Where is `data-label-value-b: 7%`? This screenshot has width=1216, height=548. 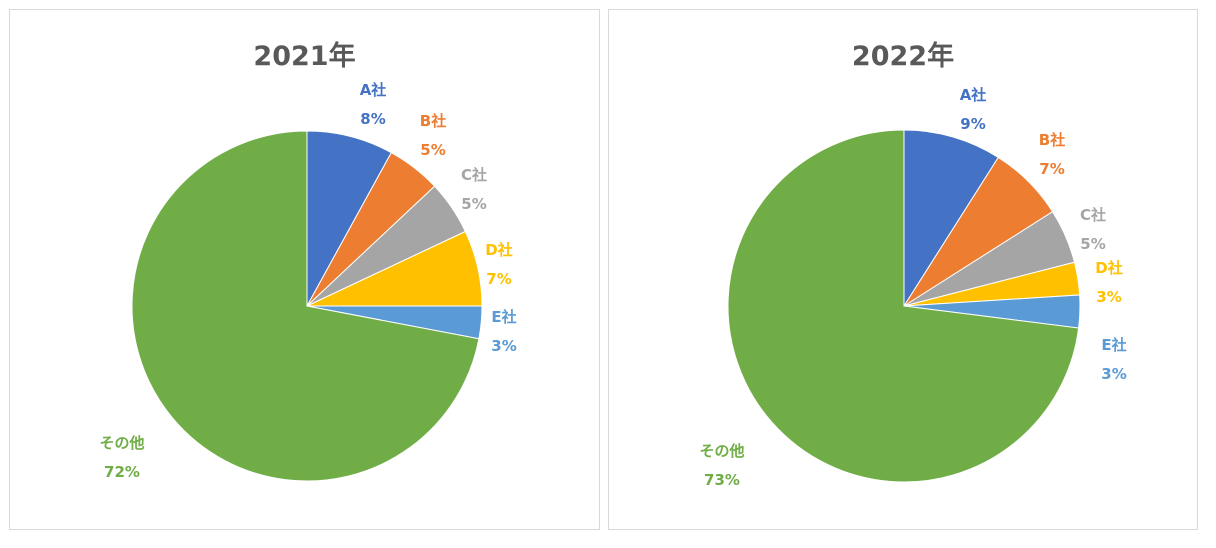
data-label-value-b: 7% is located at coordinates (1051, 169).